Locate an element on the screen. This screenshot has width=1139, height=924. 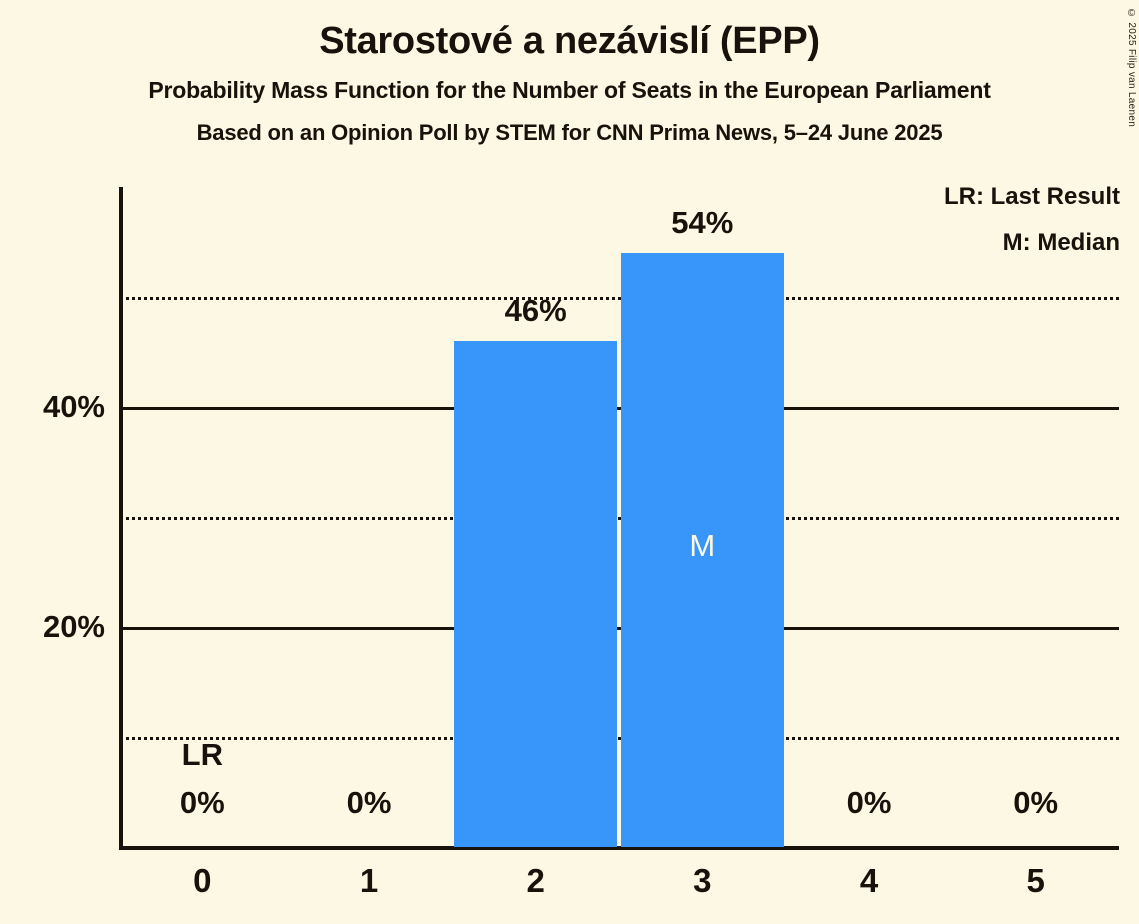
x-axis-tick-3: 3 is located at coordinates (702, 880).